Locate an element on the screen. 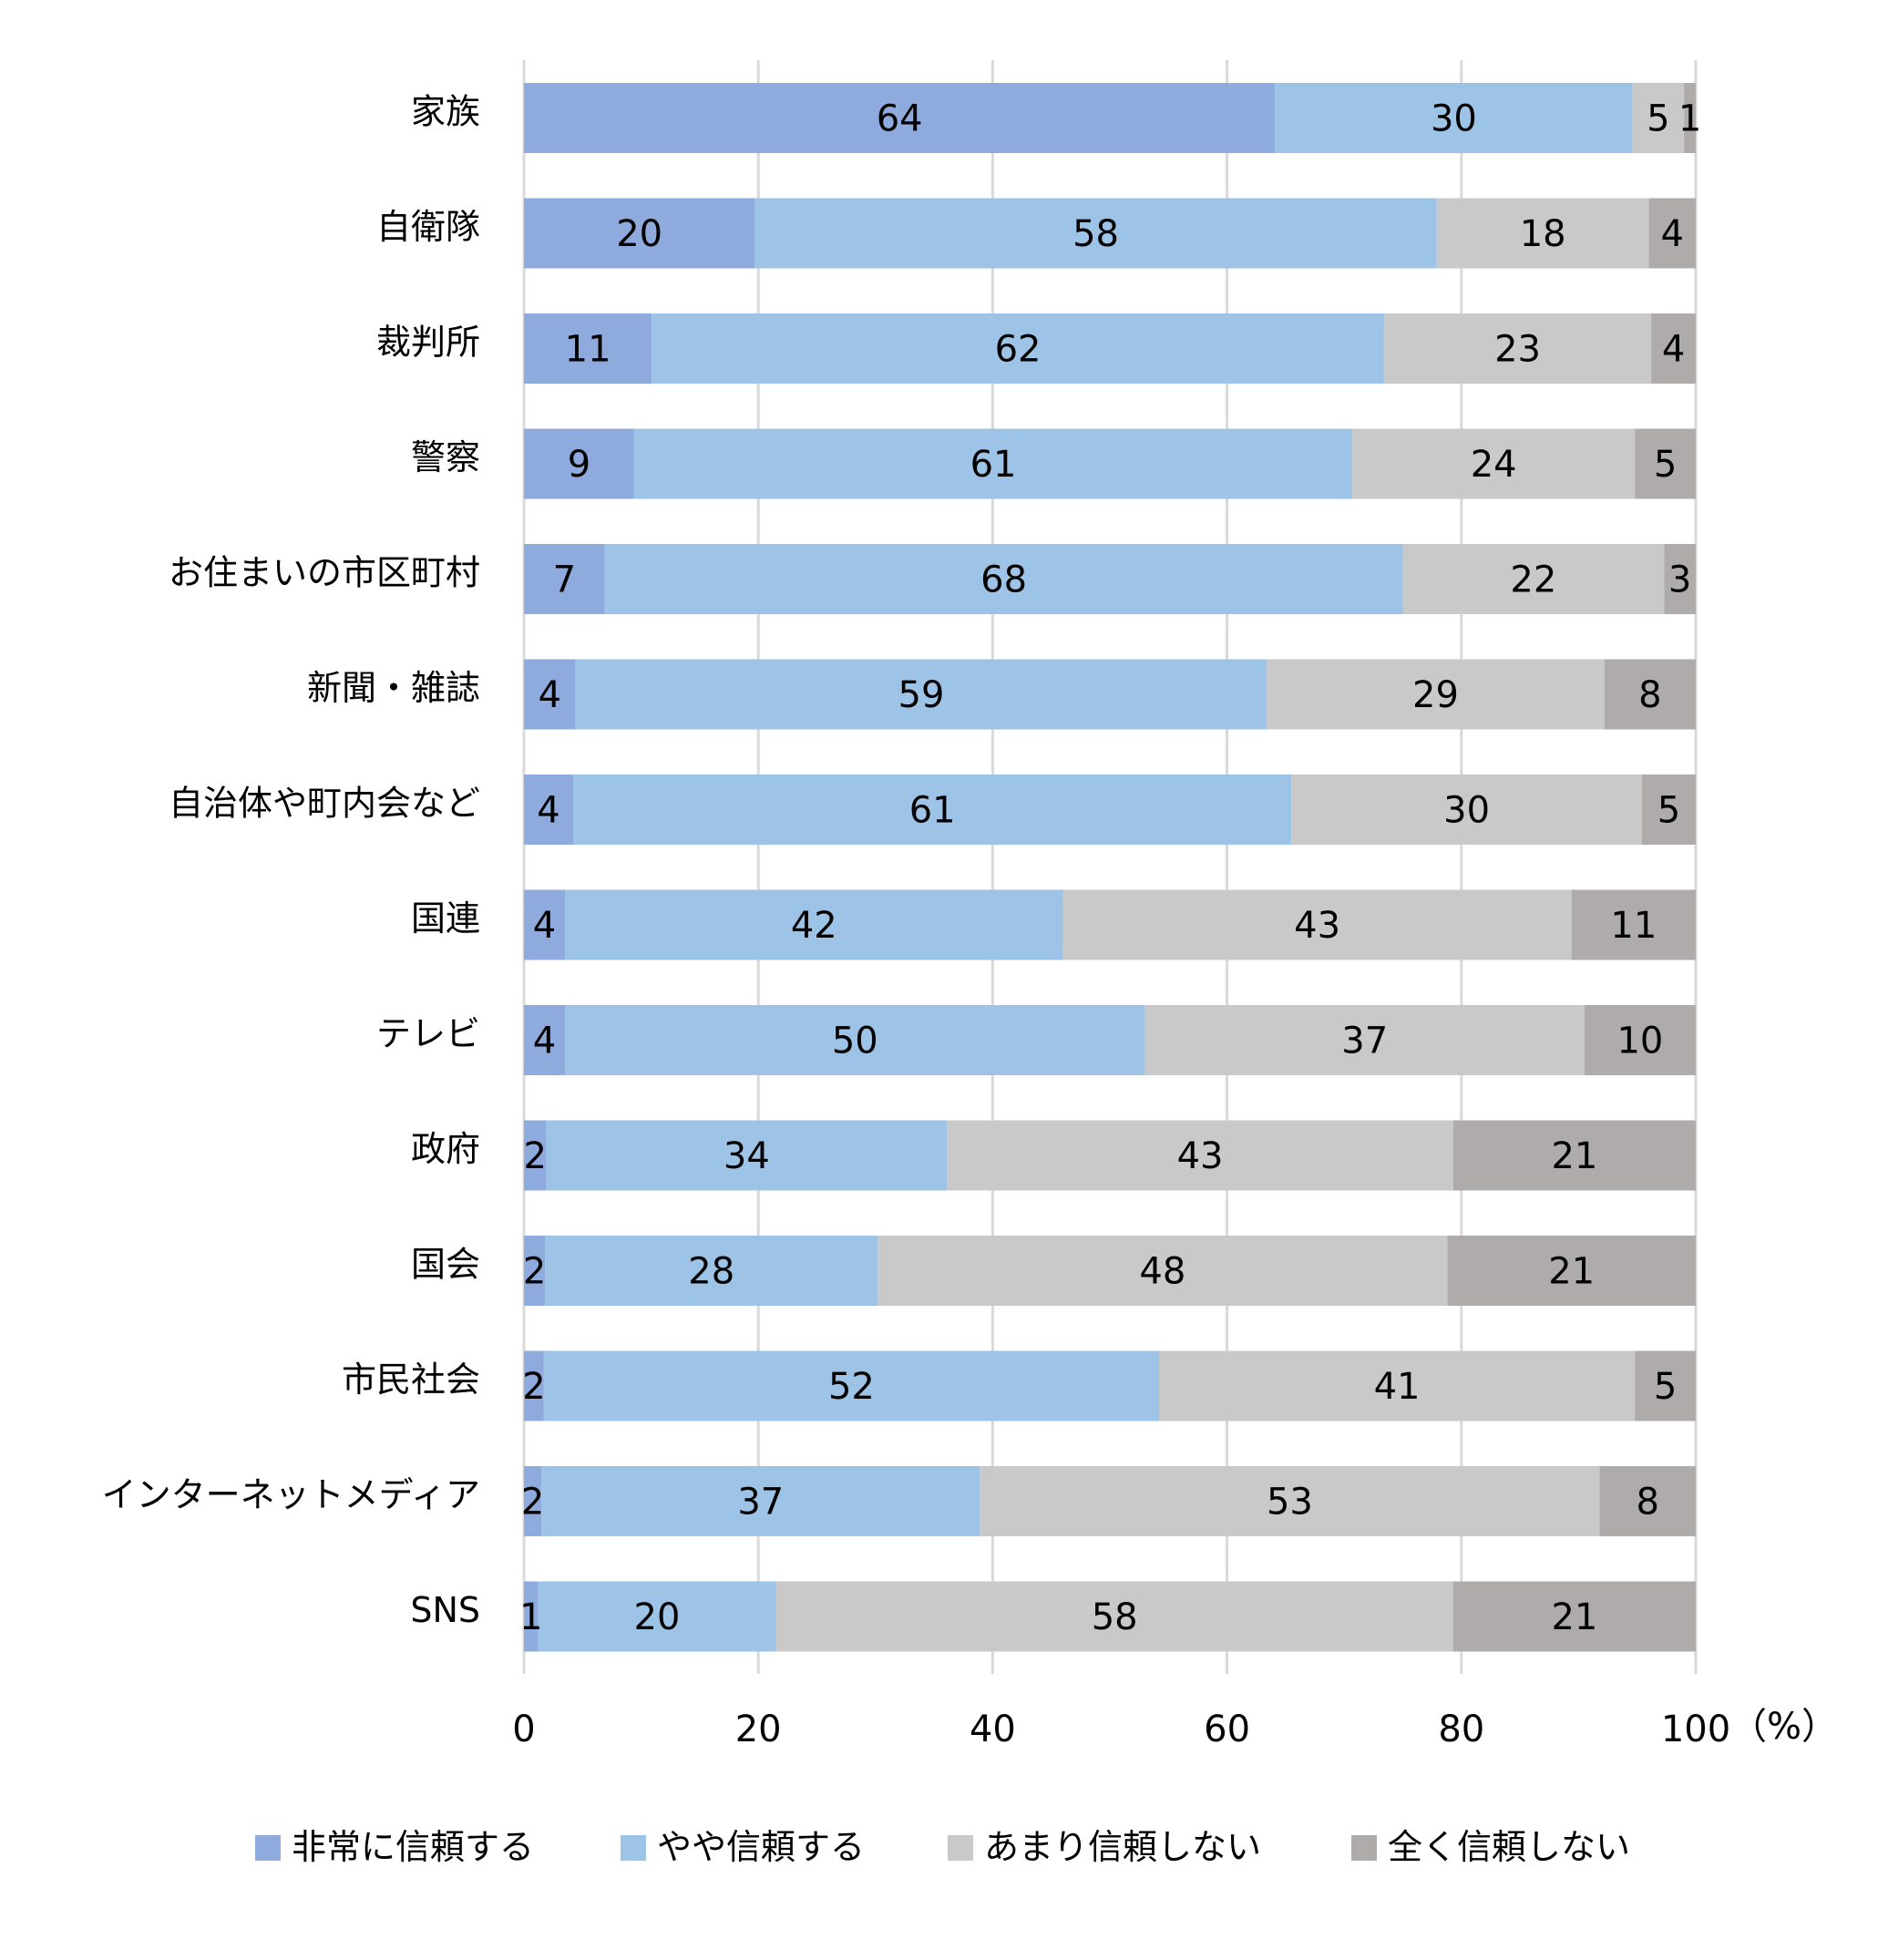 This screenshot has width=1878, height=1960. data-label: 59 is located at coordinates (922, 695).